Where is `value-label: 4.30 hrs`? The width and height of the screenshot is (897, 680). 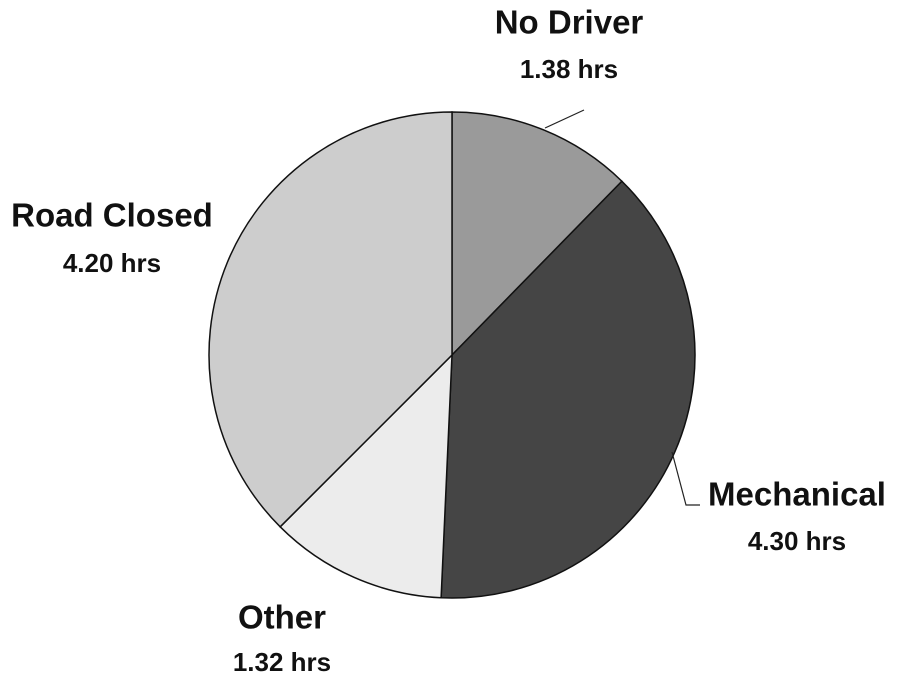 value-label: 4.30 hrs is located at coordinates (797, 541).